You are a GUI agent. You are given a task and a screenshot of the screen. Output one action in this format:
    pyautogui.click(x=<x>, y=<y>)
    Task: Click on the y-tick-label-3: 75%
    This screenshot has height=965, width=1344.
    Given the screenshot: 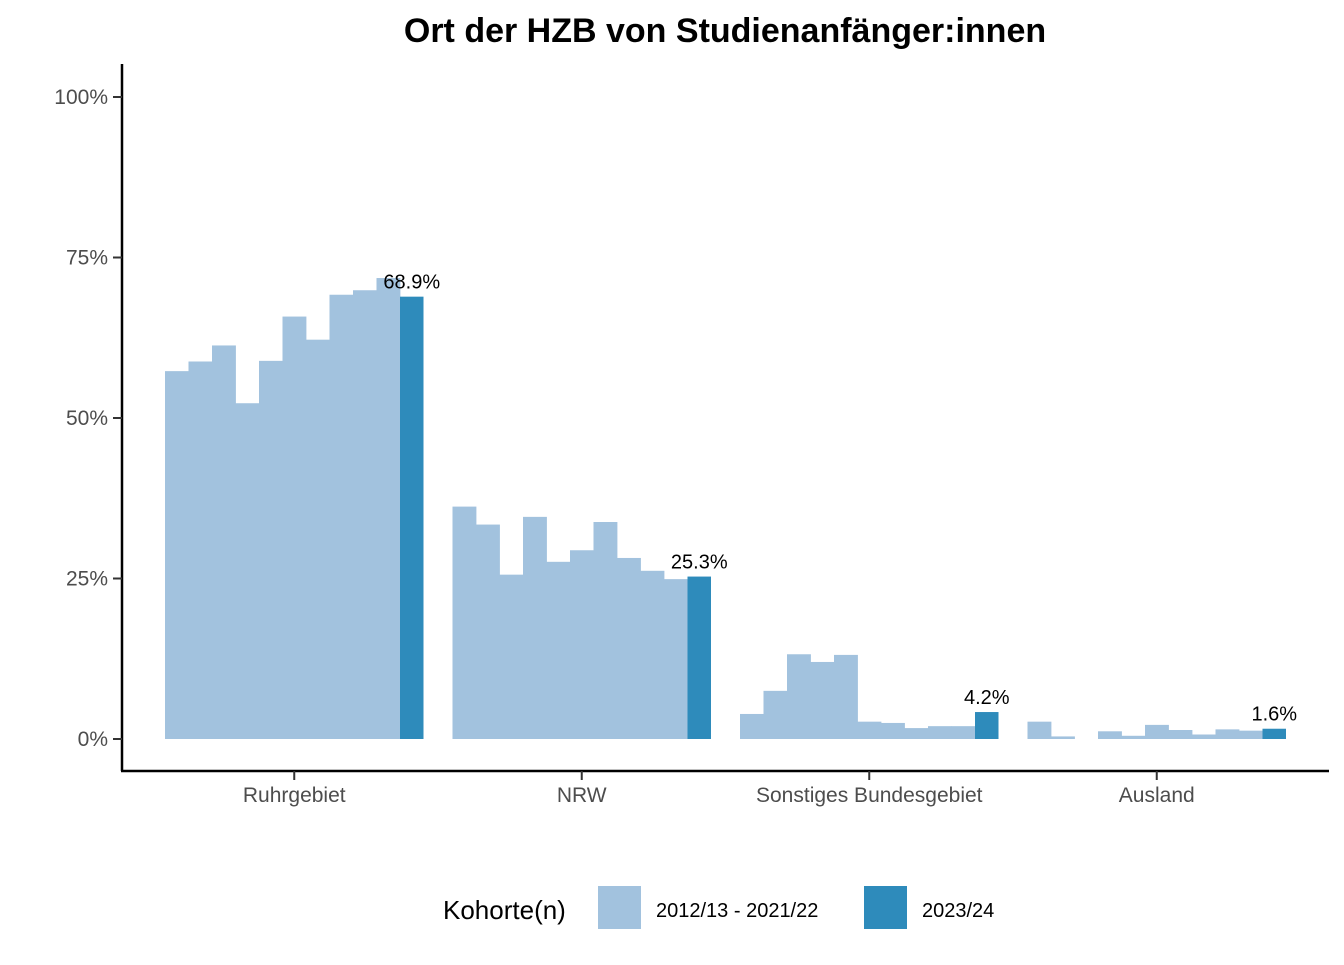 What is the action you would take?
    pyautogui.click(x=87, y=258)
    